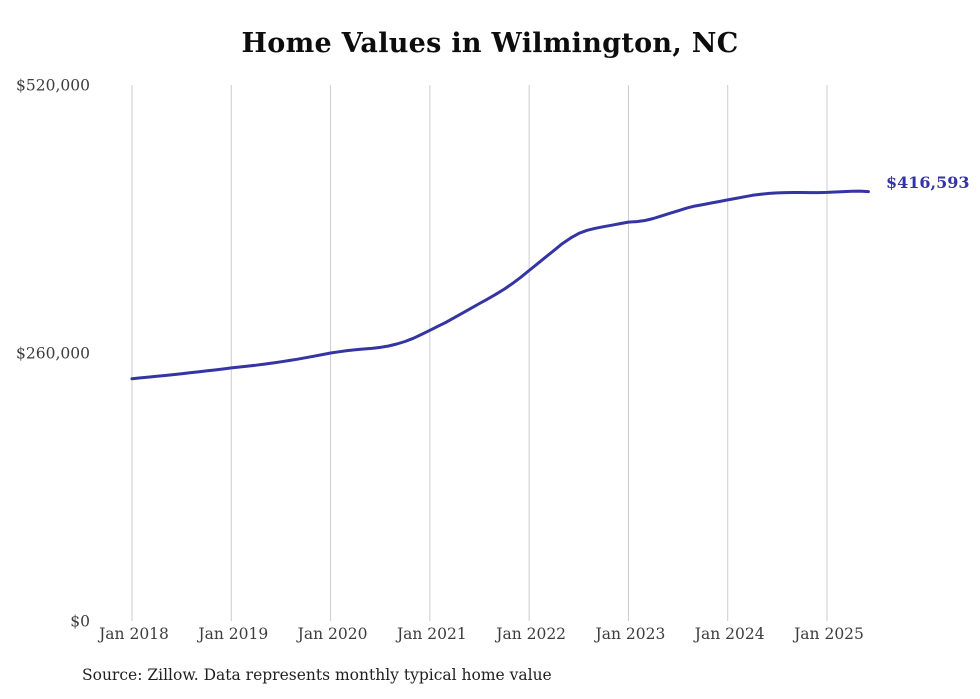  I want to click on y-tick-label: $520,000, so click(53, 86).